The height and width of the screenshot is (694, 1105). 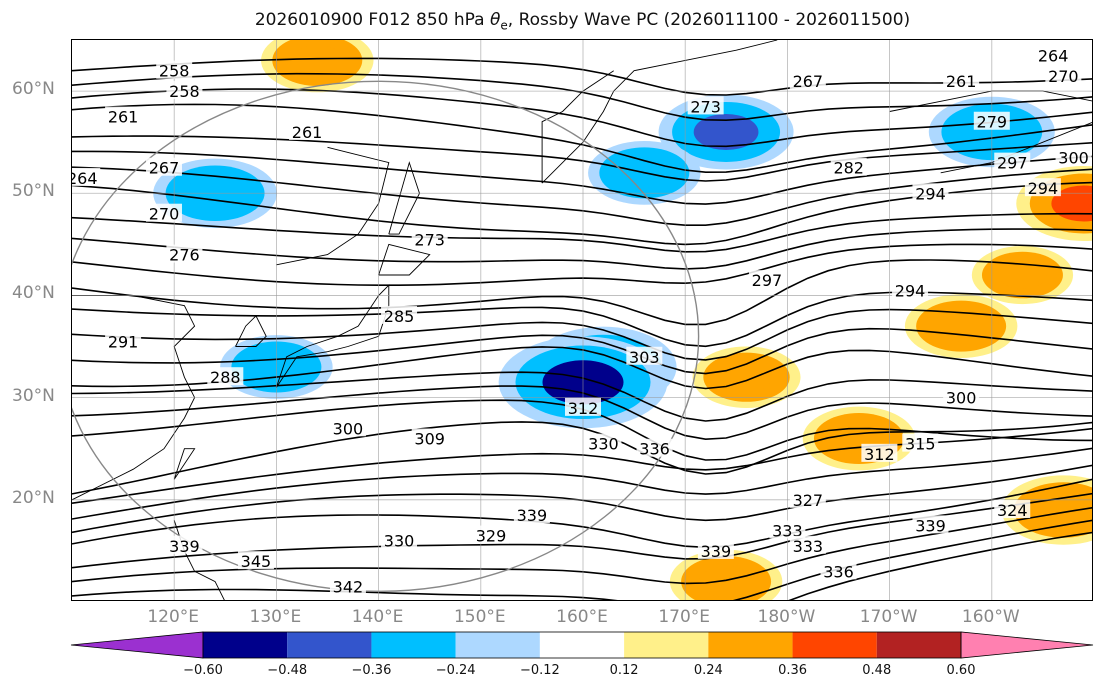 I want to click on lon-label: 150°E, so click(x=479, y=617).